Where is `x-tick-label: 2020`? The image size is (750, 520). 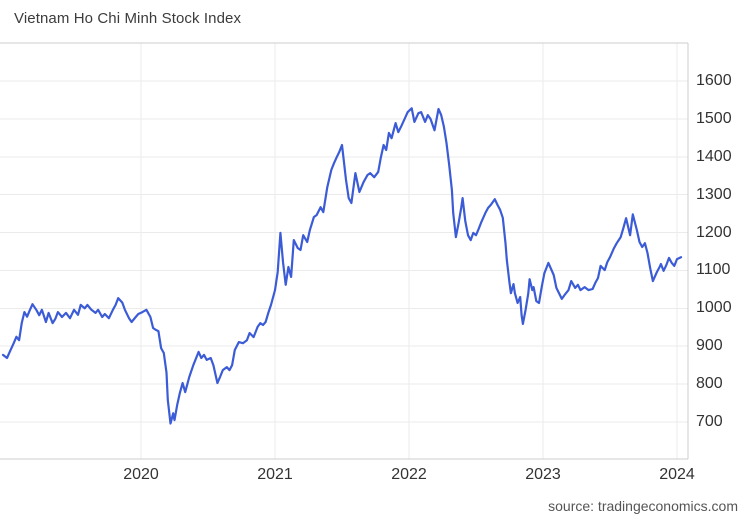 x-tick-label: 2020 is located at coordinates (141, 474).